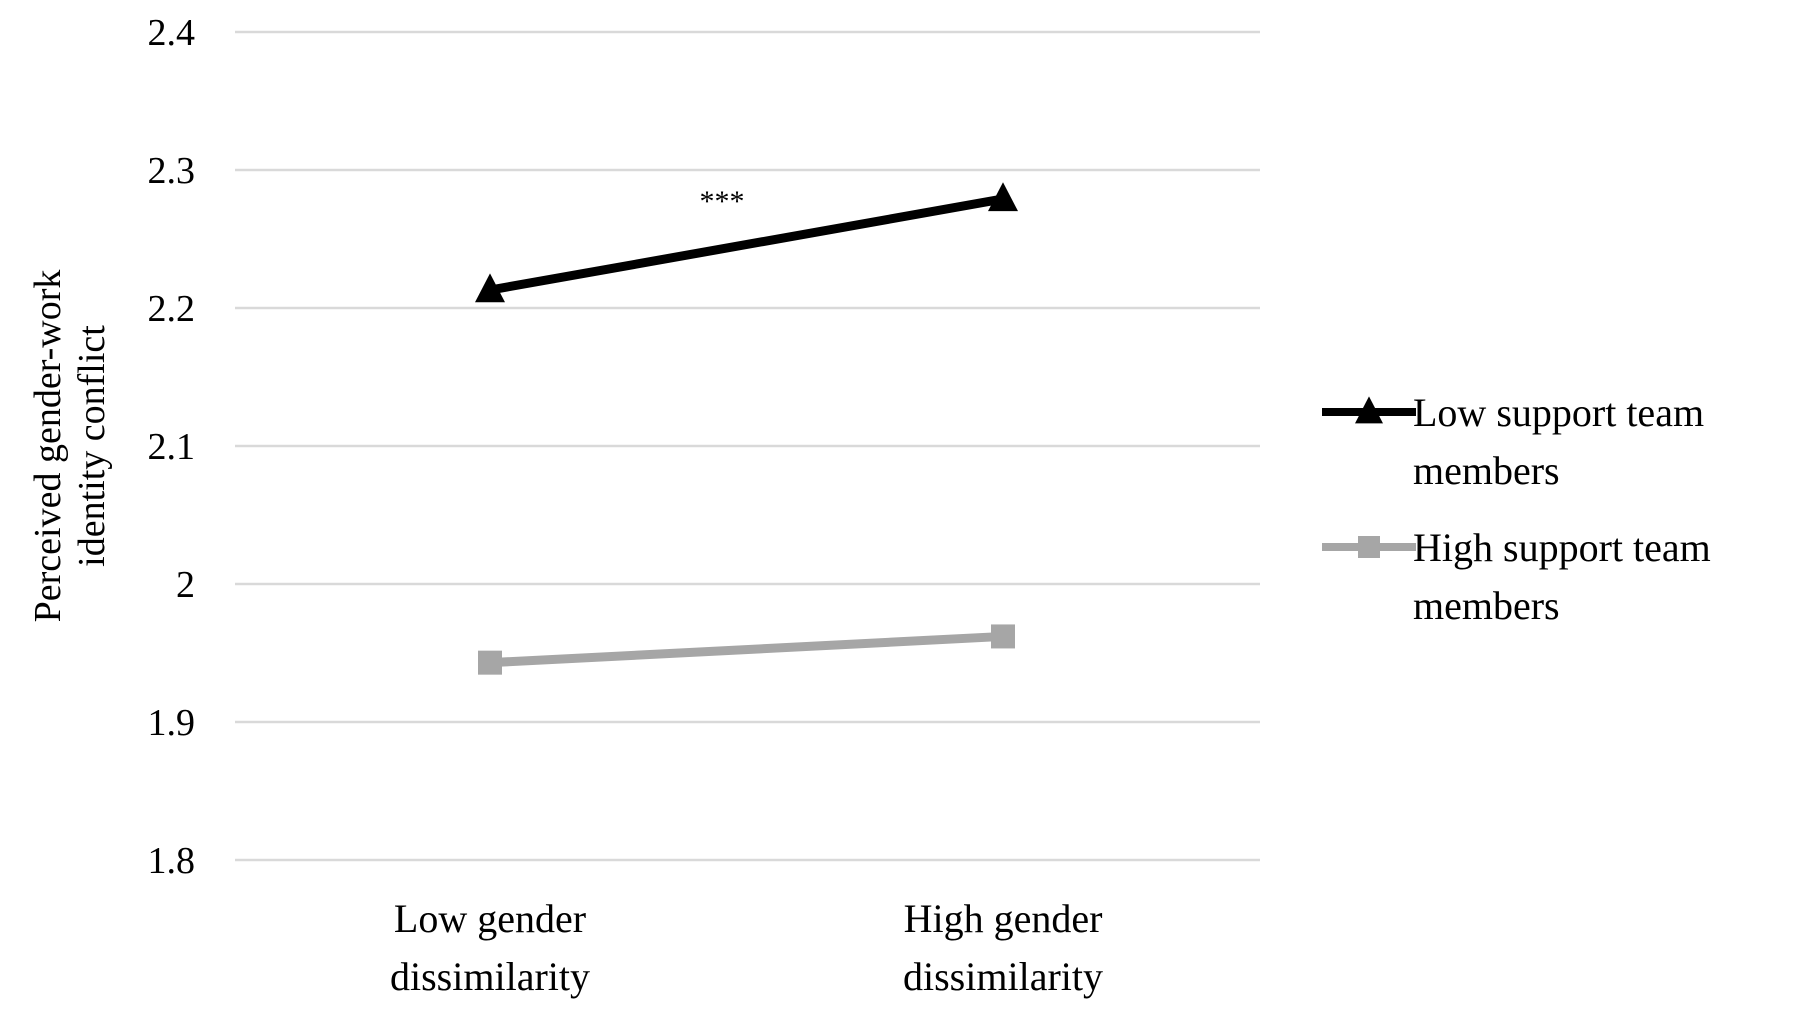 The height and width of the screenshot is (1019, 1809). What do you see at coordinates (172, 171) in the screenshot?
I see `y-tick-label: 2.3` at bounding box center [172, 171].